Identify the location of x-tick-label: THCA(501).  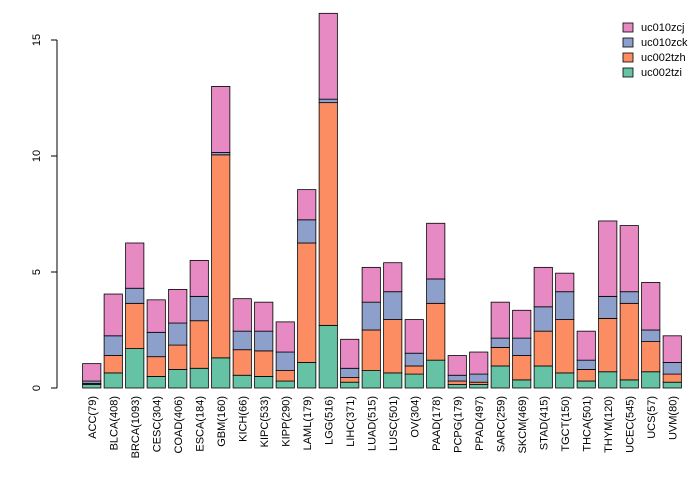
(587, 424).